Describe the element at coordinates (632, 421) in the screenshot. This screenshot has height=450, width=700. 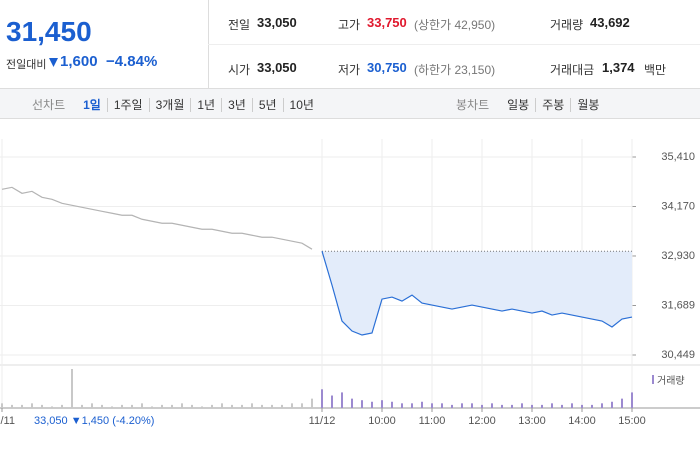
I see `x-tick-label: 15:00` at that location.